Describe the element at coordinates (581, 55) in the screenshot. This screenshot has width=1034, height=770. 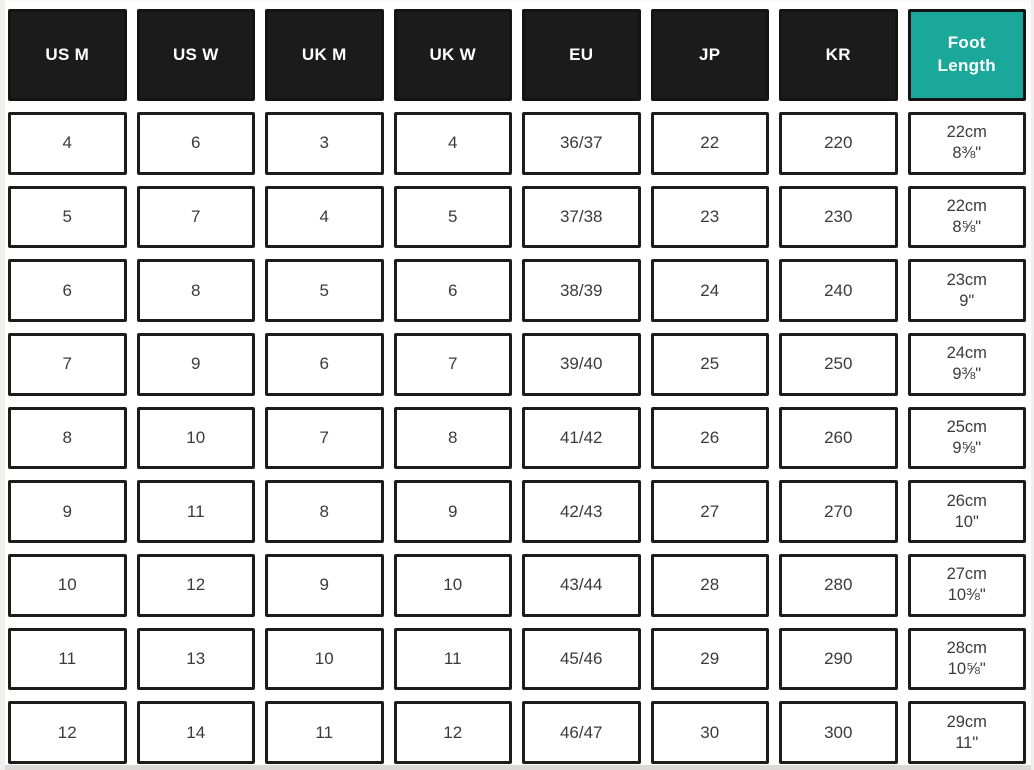
I see `header-cell-eu: EU` at that location.